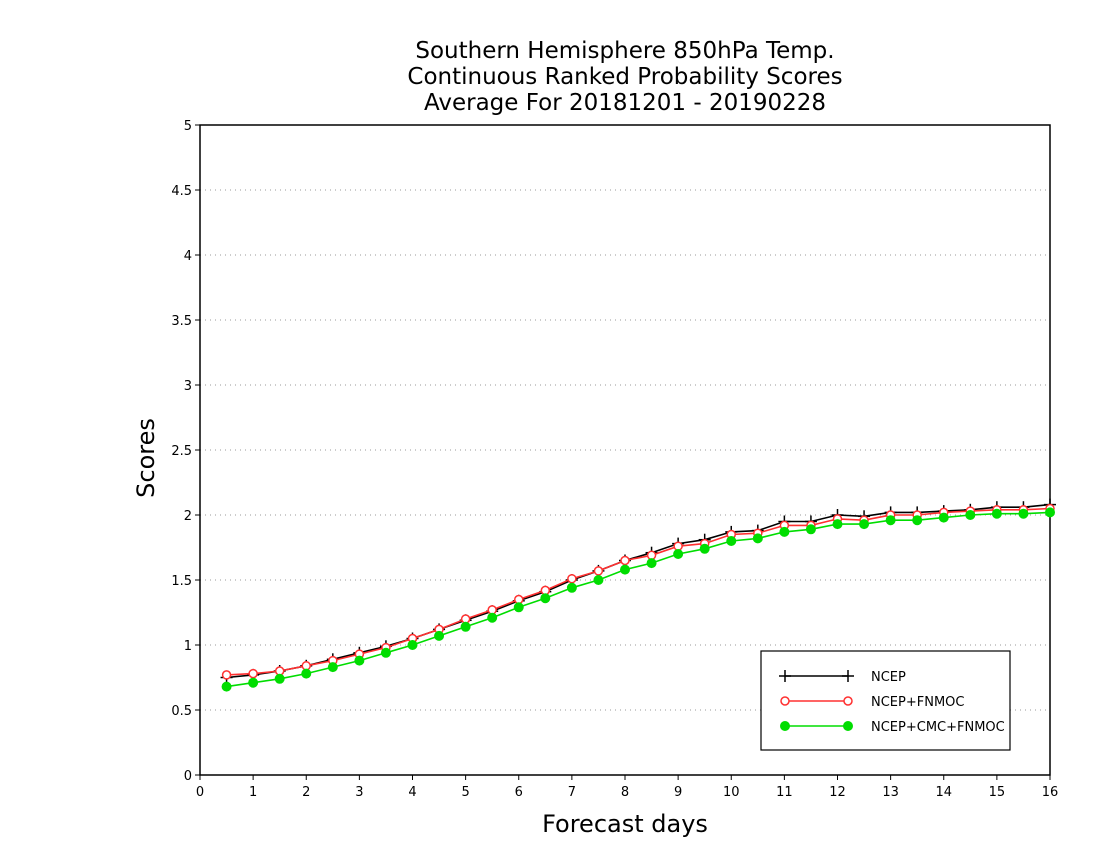  I want to click on chart-title-line-1: Southern Hemisphere 850hPa Temp., so click(624, 51).